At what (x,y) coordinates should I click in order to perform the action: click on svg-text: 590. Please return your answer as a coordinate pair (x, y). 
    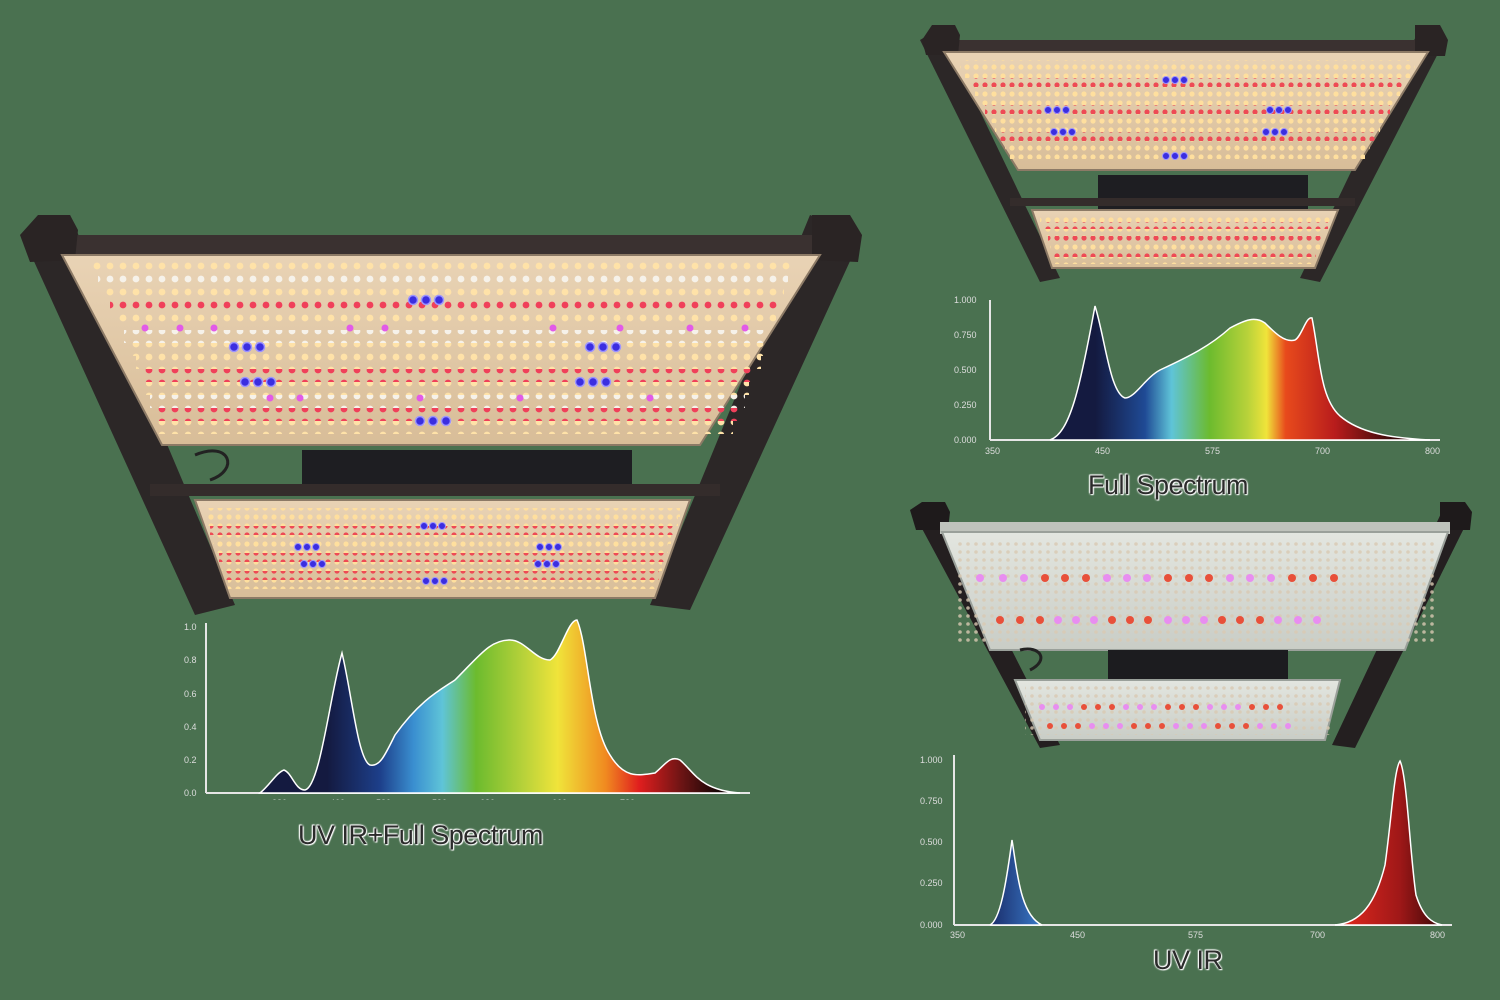
    Looking at the image, I should click on (439, 799).